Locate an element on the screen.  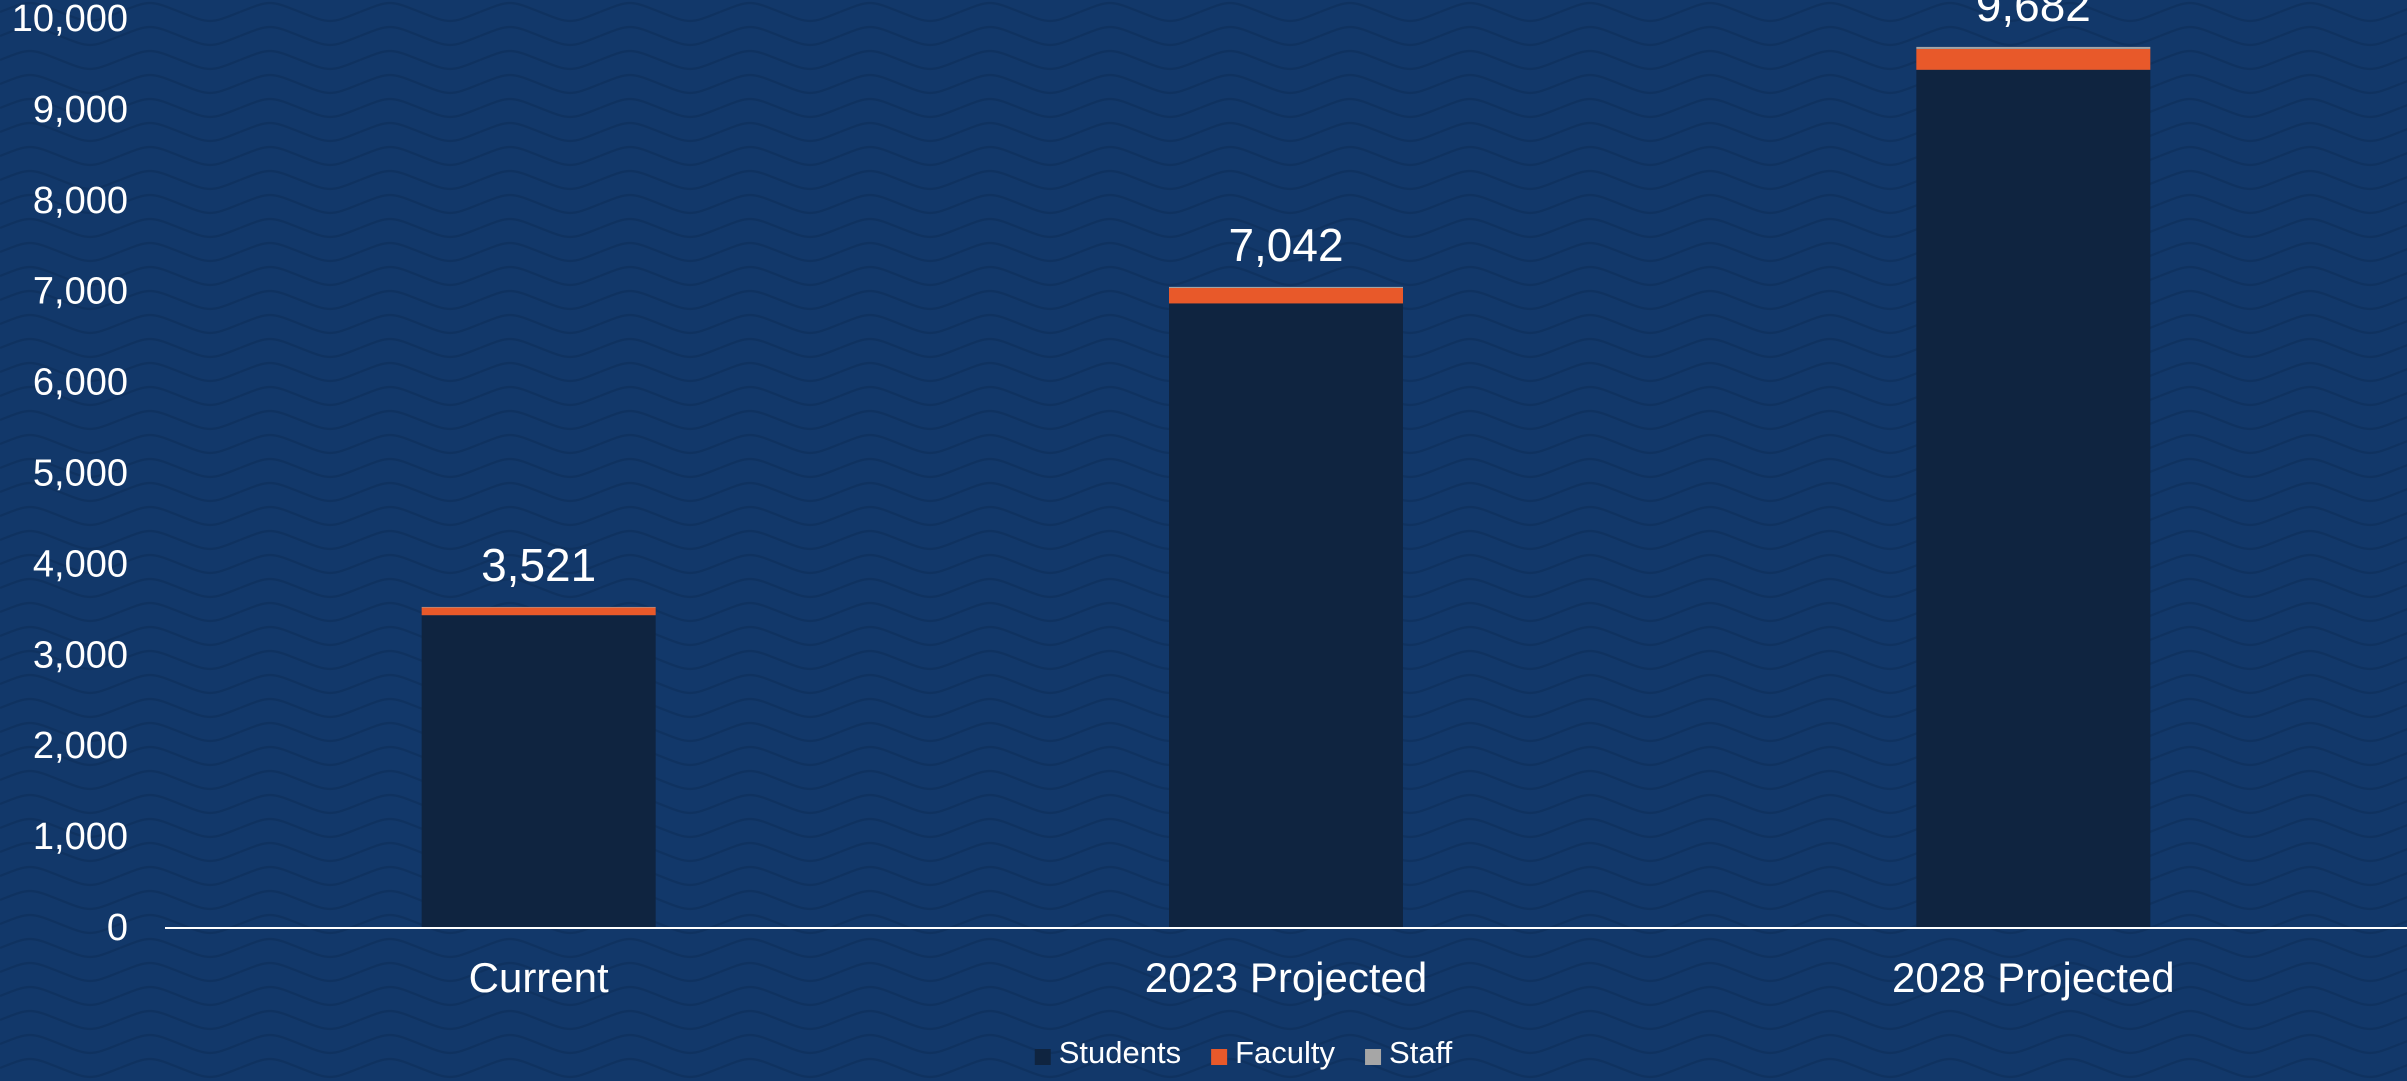
y-tick-label: 0 is located at coordinates (117, 928).